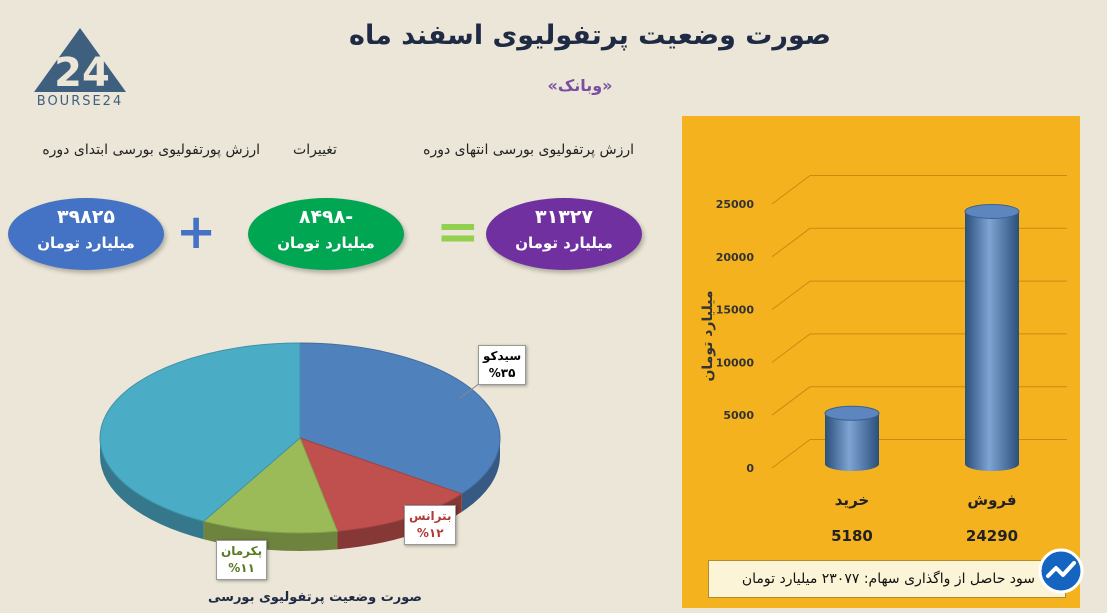 The width and height of the screenshot is (1107, 613). Describe the element at coordinates (241, 568) in the screenshot. I see `pie-label-percent: %۱۱` at that location.